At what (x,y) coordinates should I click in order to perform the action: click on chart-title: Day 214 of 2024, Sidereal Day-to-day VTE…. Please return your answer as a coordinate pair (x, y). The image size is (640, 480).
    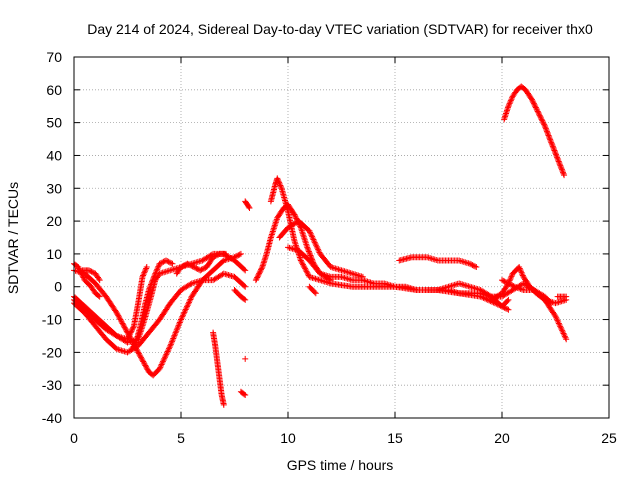
    Looking at the image, I should click on (340, 29).